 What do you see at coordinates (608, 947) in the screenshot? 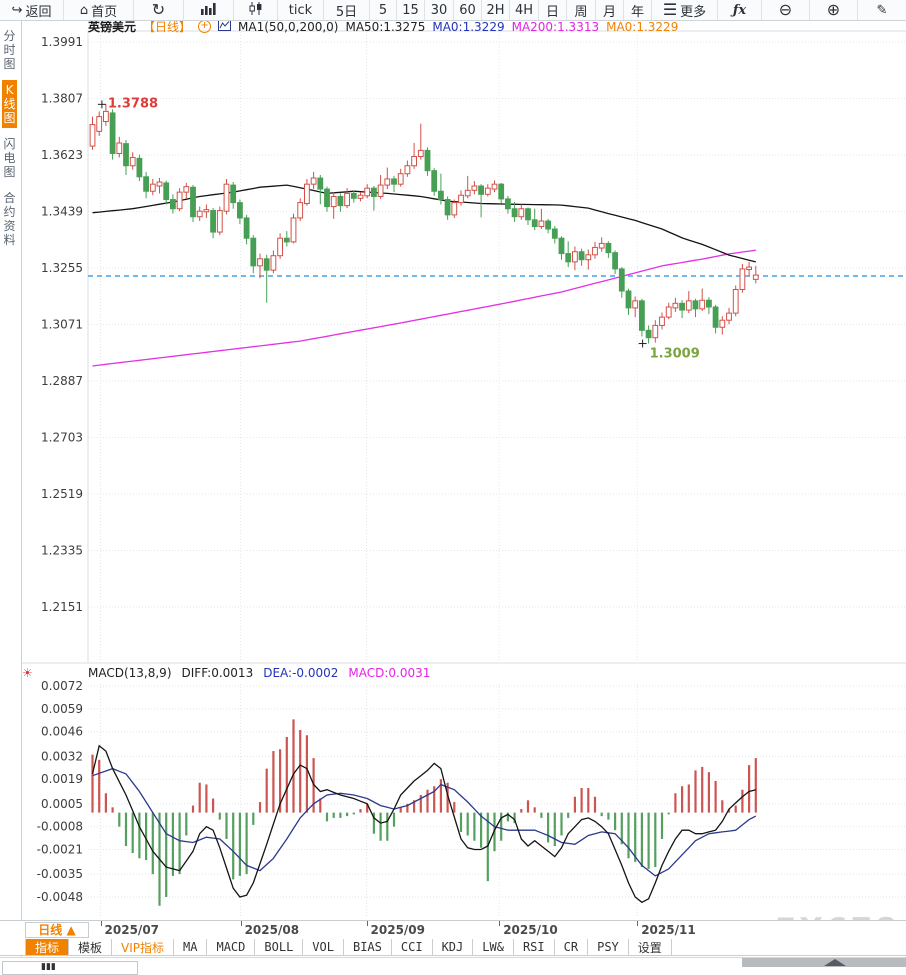
I see `tab-psy: PSY` at bounding box center [608, 947].